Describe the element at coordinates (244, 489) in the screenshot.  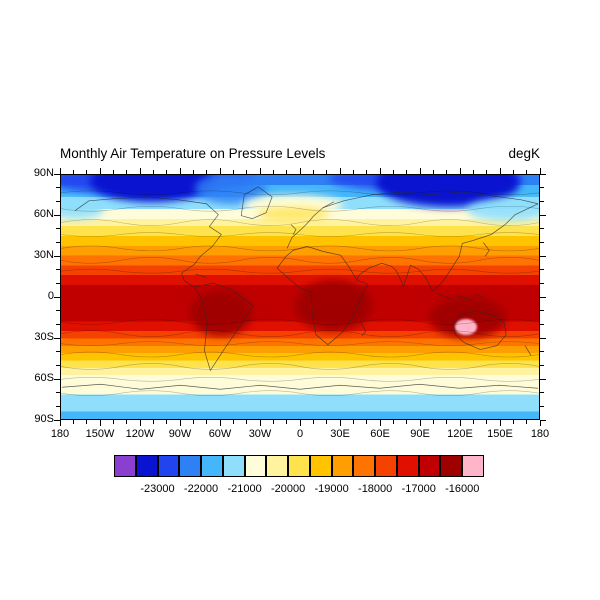
I see `colorbar-label: -21000` at that location.